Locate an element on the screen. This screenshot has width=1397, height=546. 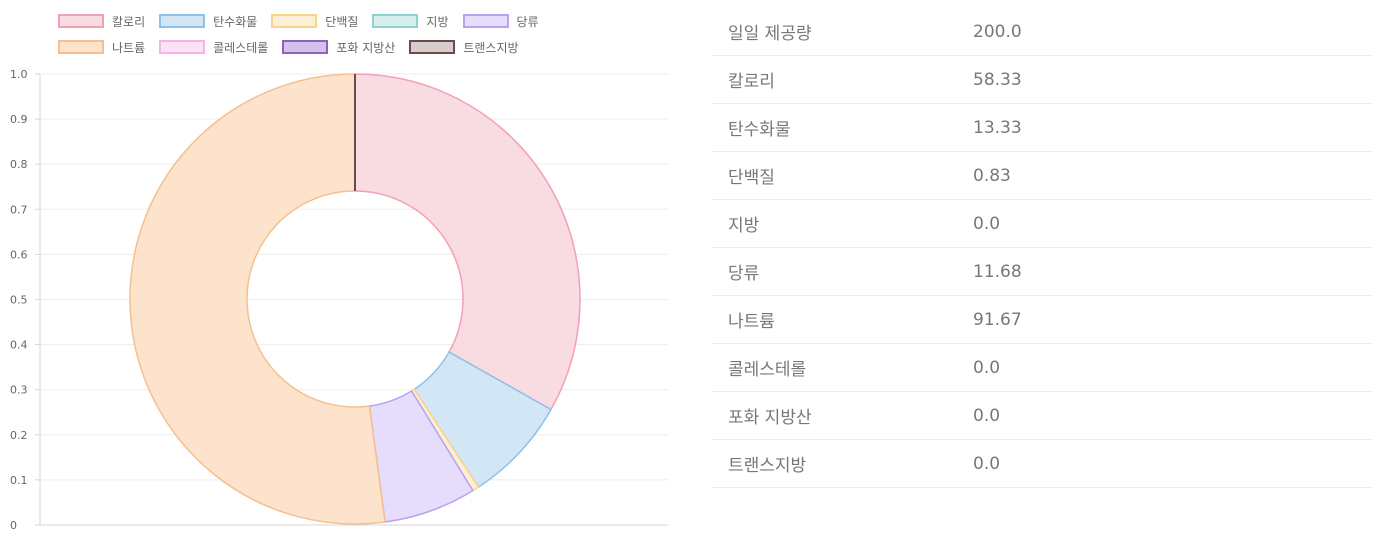
nutrient-name: 포화 지방산 is located at coordinates (770, 418).